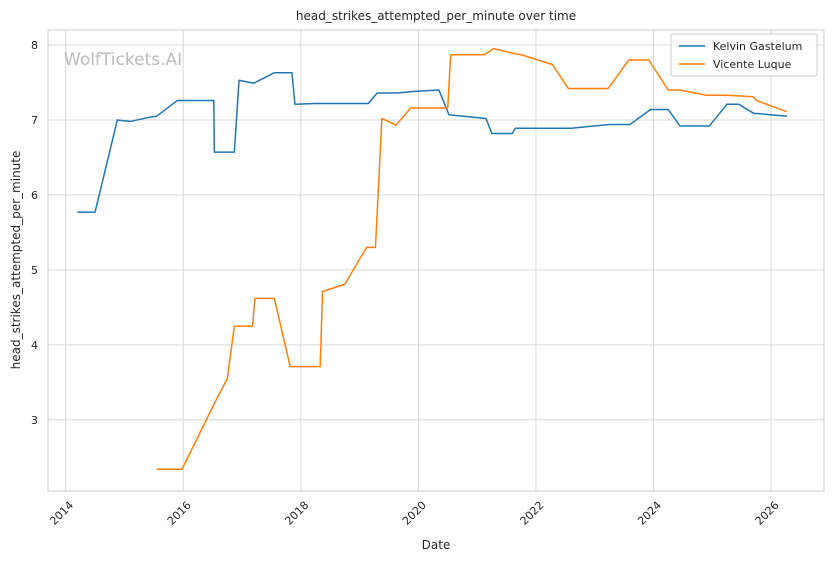  I want to click on y-tick-label: 7, so click(34, 120).